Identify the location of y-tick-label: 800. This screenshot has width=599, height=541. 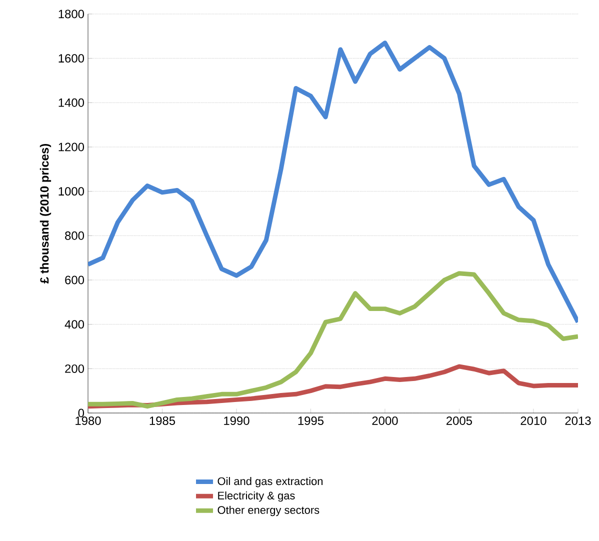
(74, 235).